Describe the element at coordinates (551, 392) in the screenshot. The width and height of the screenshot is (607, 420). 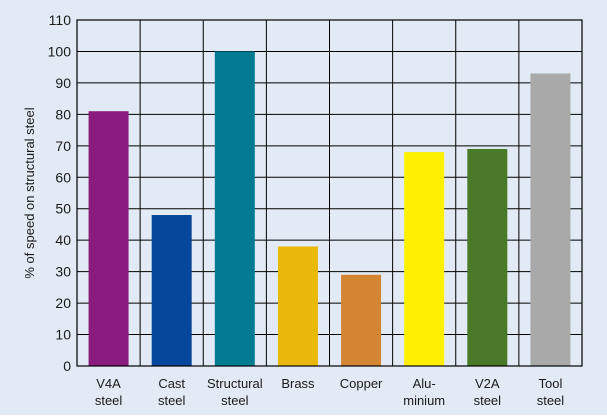
I see `x-tick-label: Tool steel` at that location.